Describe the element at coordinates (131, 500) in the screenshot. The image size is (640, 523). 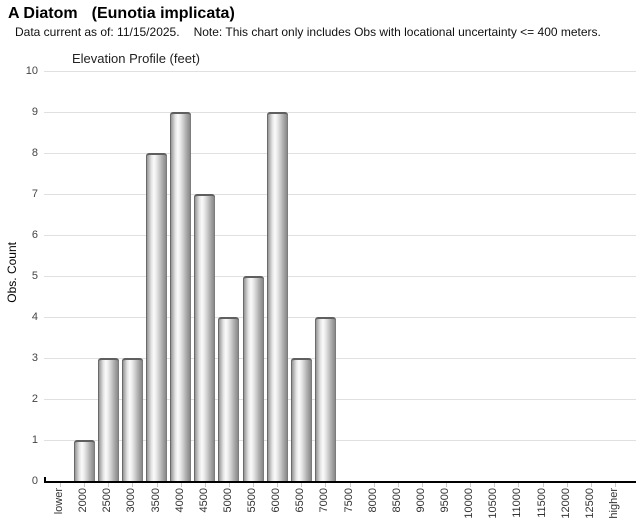
I see `x-tick-label: 3000` at that location.